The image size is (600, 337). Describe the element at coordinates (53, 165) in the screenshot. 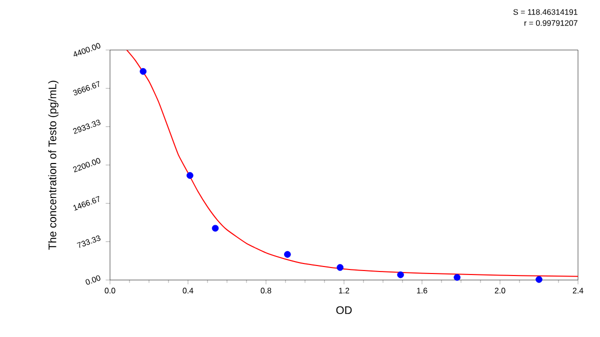

I see `y-axis-title: The concentration of Testo (pg/mL)` at that location.